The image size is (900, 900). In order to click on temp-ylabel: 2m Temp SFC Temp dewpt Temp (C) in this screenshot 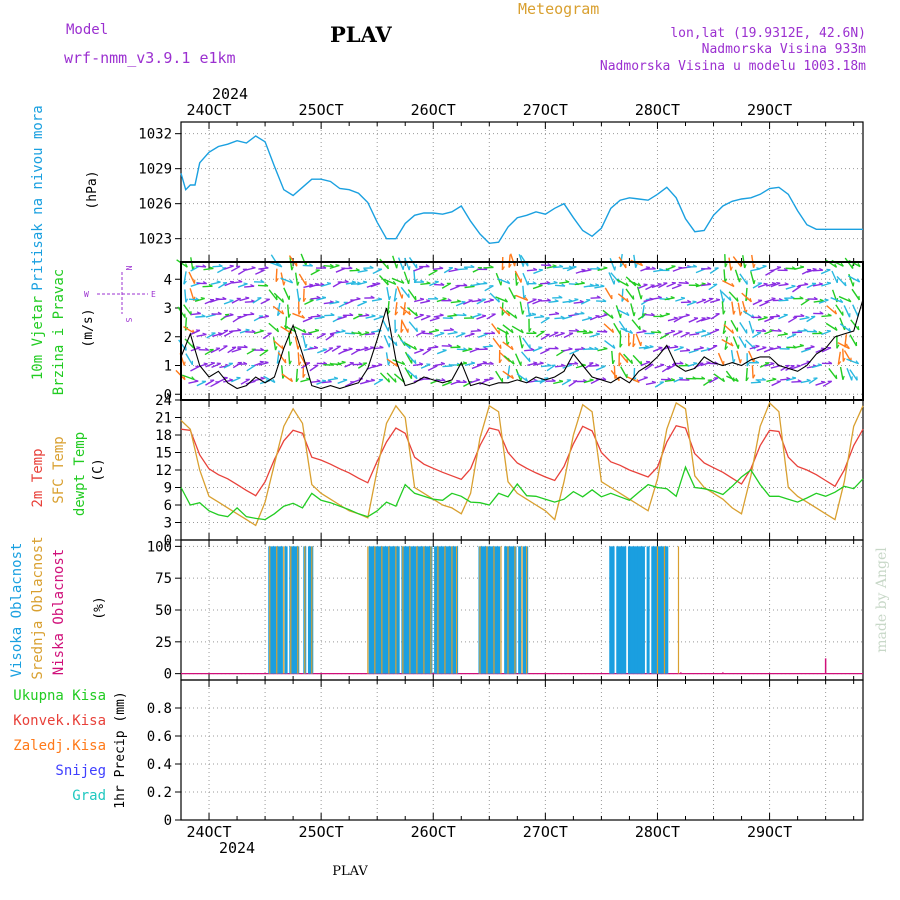, I will do `click(68, 474)`.